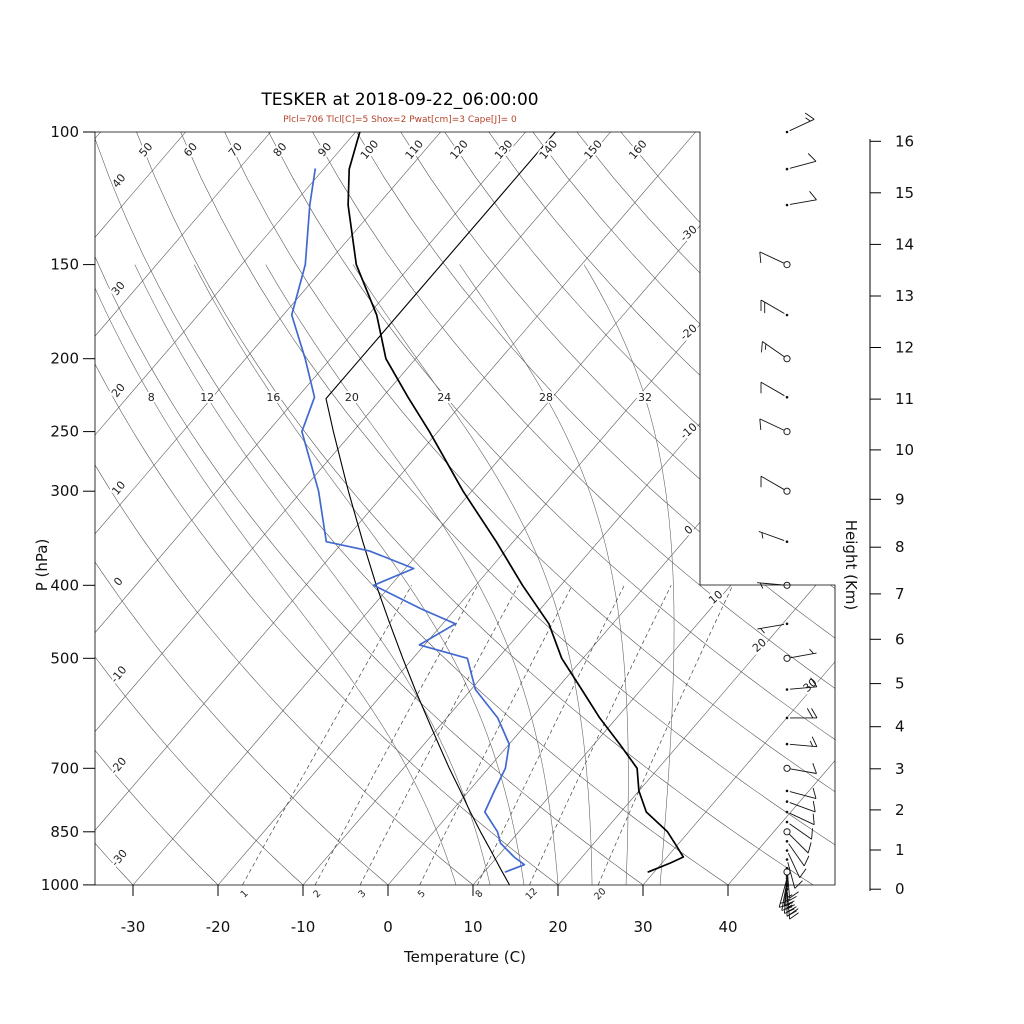 This screenshot has width=1024, height=1024. I want to click on svg-text: 14, so click(904, 244).